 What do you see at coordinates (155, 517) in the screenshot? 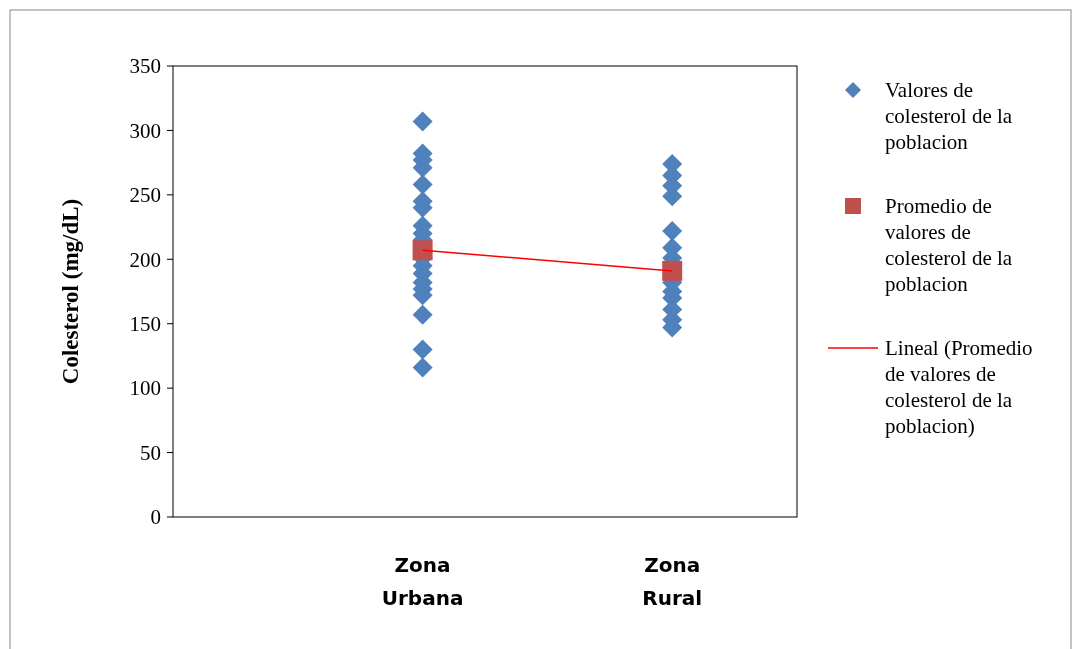
I see `y-tick-label: 0` at bounding box center [155, 517].